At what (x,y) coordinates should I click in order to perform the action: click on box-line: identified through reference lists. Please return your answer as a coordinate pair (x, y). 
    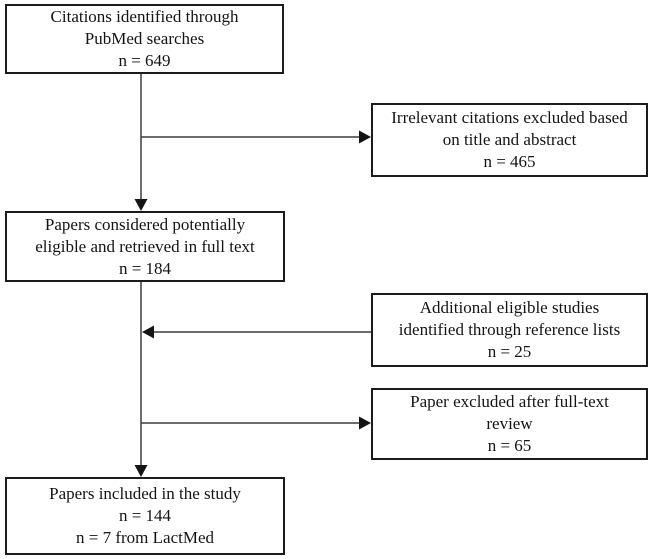
    Looking at the image, I should click on (509, 329).